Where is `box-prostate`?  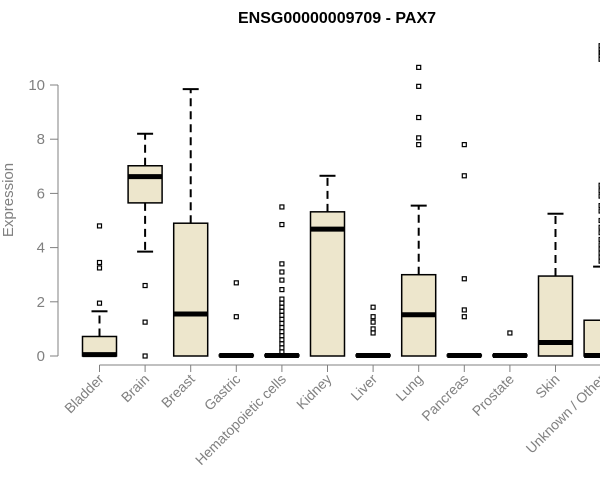 box-prostate is located at coordinates (510, 344).